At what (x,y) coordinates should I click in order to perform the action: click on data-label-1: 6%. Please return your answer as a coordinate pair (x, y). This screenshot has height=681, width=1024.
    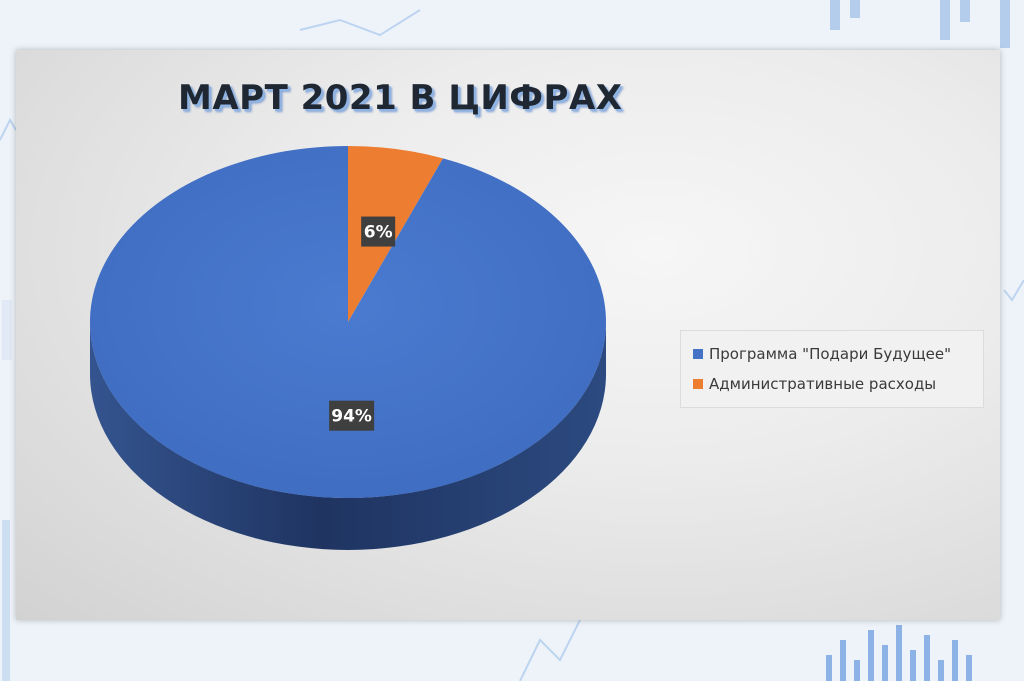
    Looking at the image, I should click on (378, 233).